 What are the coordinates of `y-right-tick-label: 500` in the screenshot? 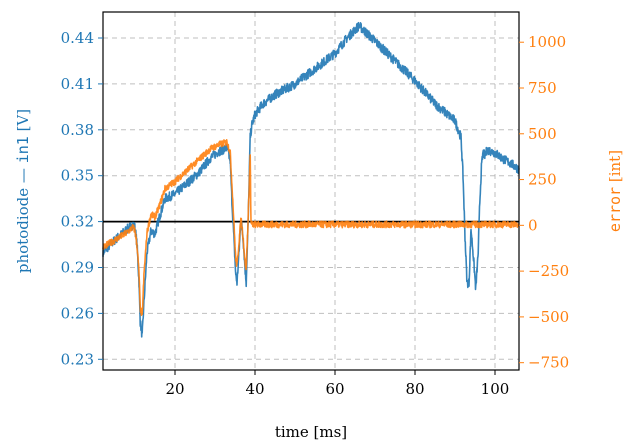 It's located at (542, 134).